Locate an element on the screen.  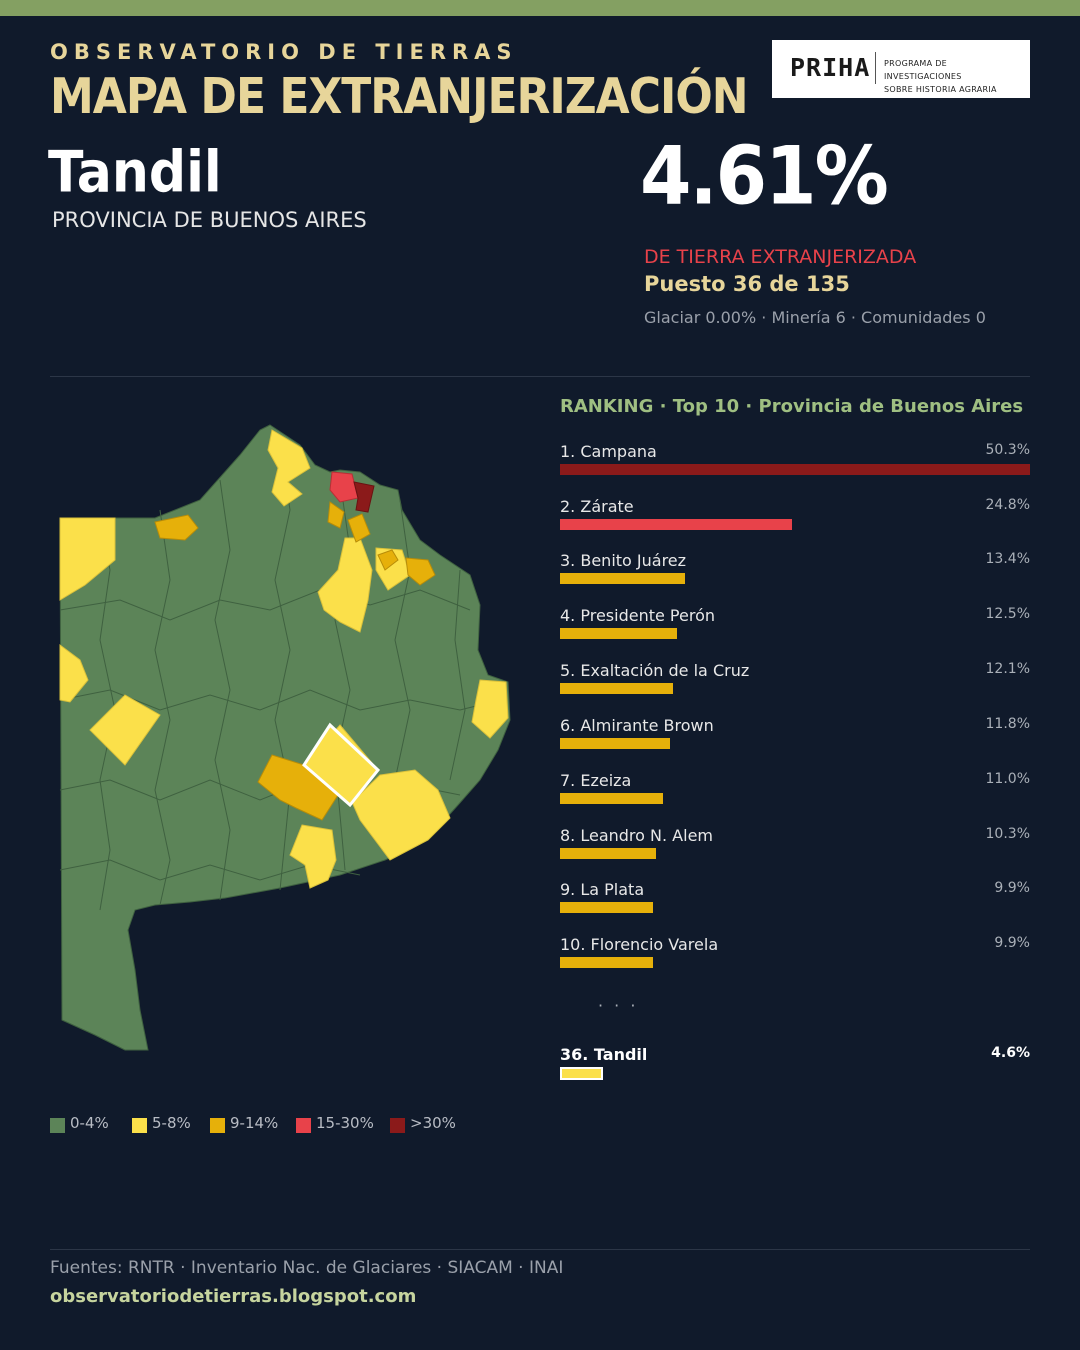
foreign-land-percent: 4.61% is located at coordinates (764, 176).